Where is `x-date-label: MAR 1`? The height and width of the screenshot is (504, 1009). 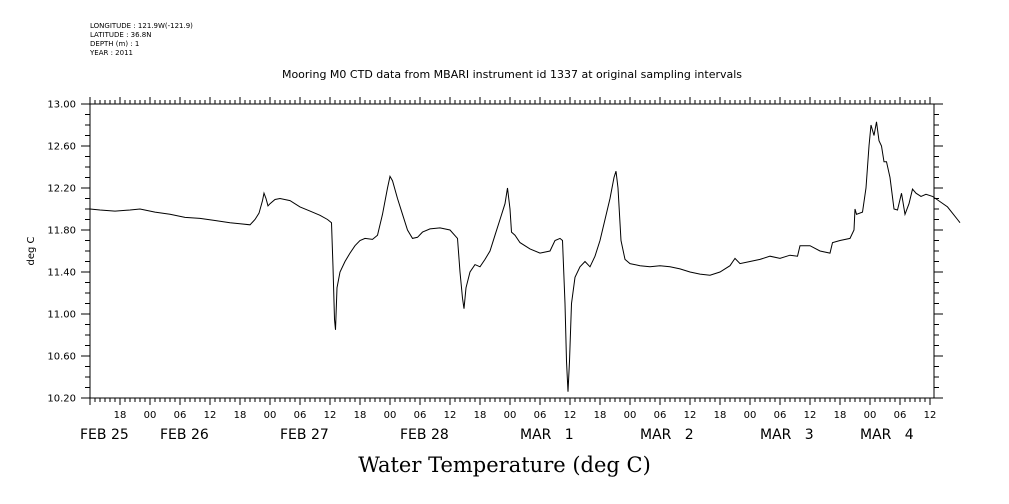
x-date-label: MAR 1 is located at coordinates (547, 435).